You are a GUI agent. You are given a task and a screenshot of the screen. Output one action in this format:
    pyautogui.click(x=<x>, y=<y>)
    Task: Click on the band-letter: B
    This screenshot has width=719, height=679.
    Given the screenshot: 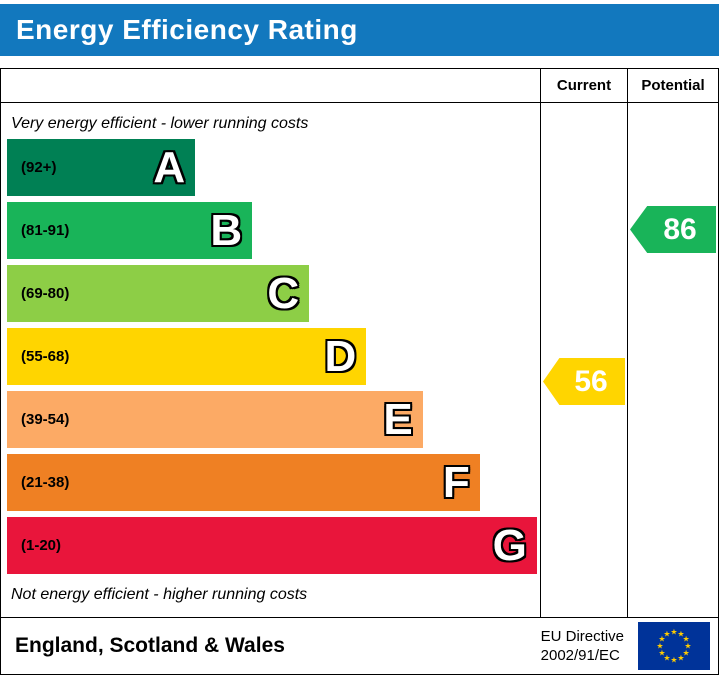 What is the action you would take?
    pyautogui.click(x=226, y=230)
    